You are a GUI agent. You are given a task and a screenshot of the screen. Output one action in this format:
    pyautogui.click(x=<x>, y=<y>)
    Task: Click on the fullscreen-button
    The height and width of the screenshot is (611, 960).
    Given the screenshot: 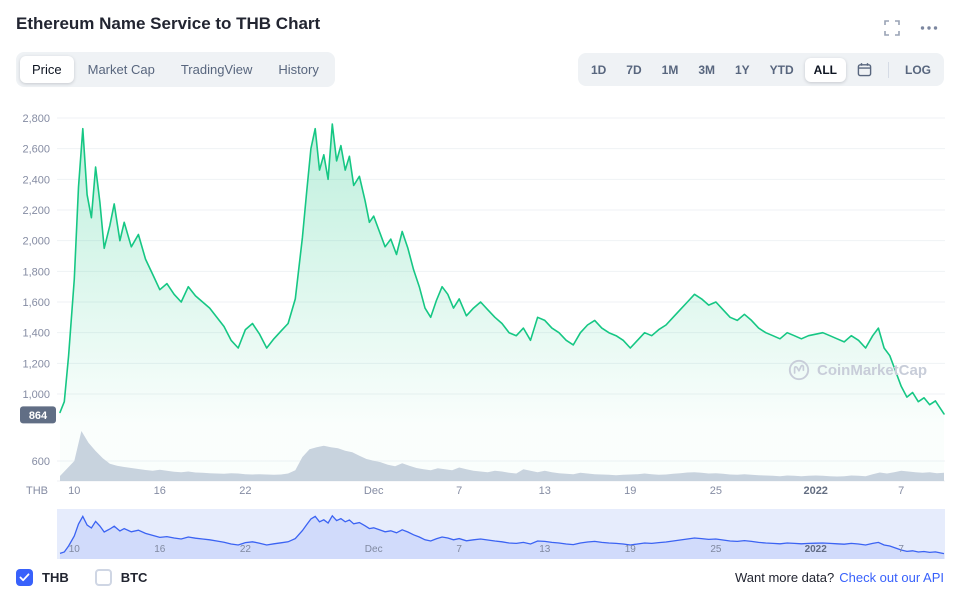 What is the action you would take?
    pyautogui.click(x=892, y=28)
    